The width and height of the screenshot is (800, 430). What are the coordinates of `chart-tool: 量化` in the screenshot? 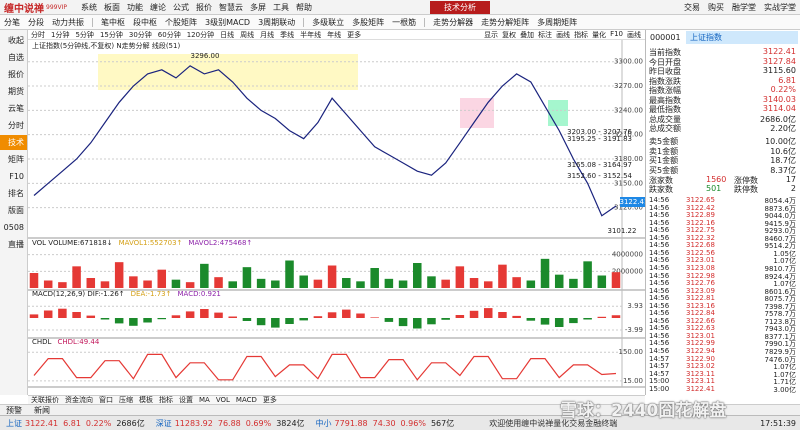 It's located at (599, 35).